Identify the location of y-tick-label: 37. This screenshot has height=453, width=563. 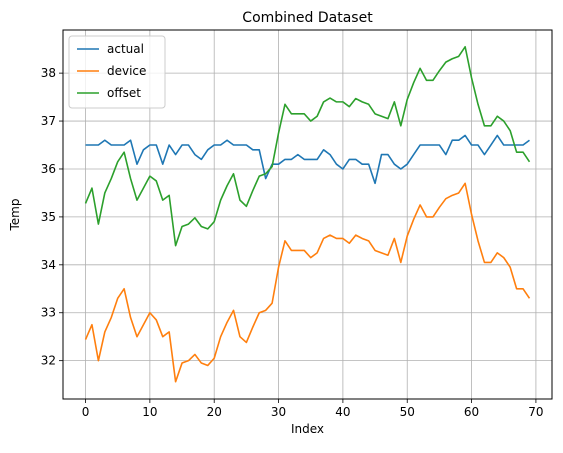
(48, 121).